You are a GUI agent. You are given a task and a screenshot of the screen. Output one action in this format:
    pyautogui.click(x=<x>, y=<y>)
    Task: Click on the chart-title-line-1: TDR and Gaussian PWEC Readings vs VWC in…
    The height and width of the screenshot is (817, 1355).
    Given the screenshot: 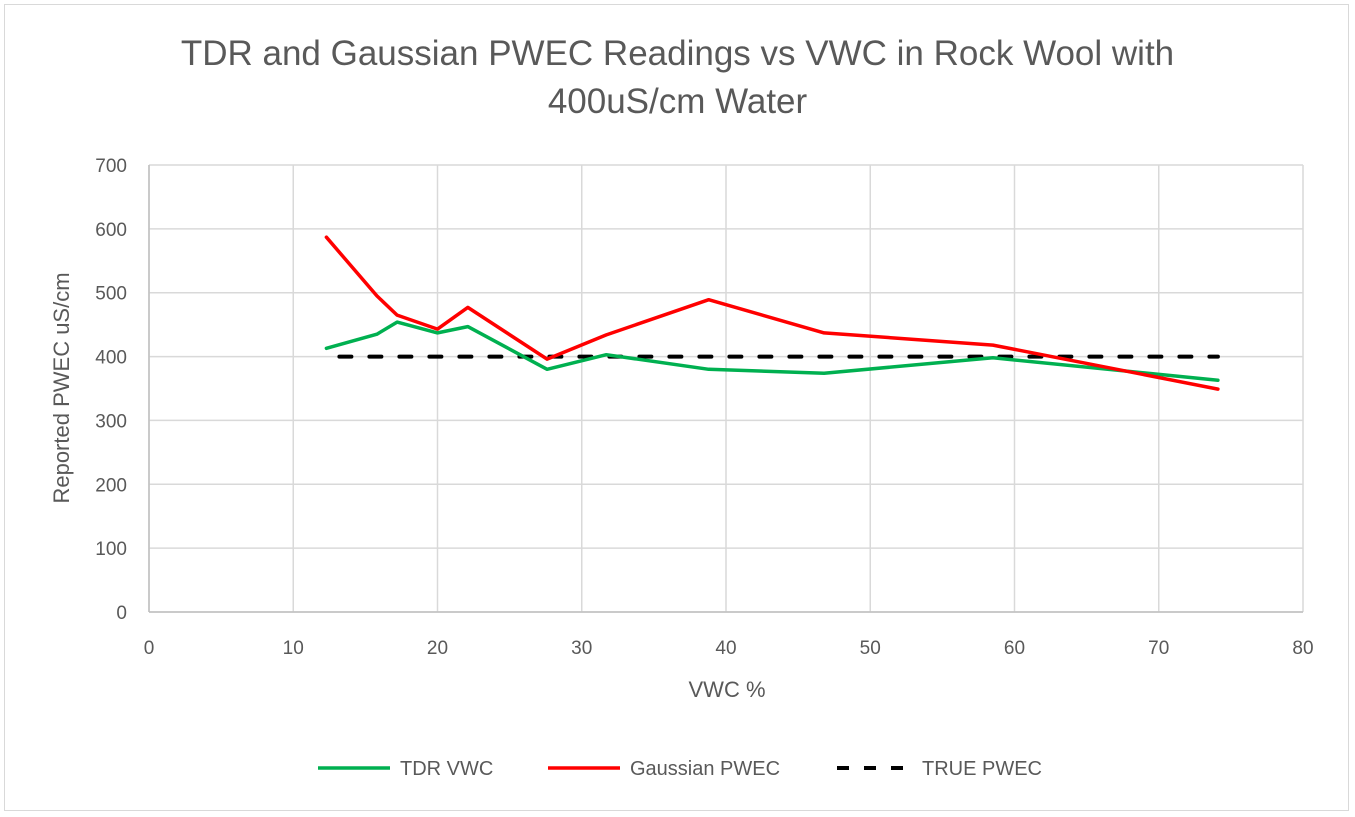 What is the action you would take?
    pyautogui.click(x=677, y=53)
    